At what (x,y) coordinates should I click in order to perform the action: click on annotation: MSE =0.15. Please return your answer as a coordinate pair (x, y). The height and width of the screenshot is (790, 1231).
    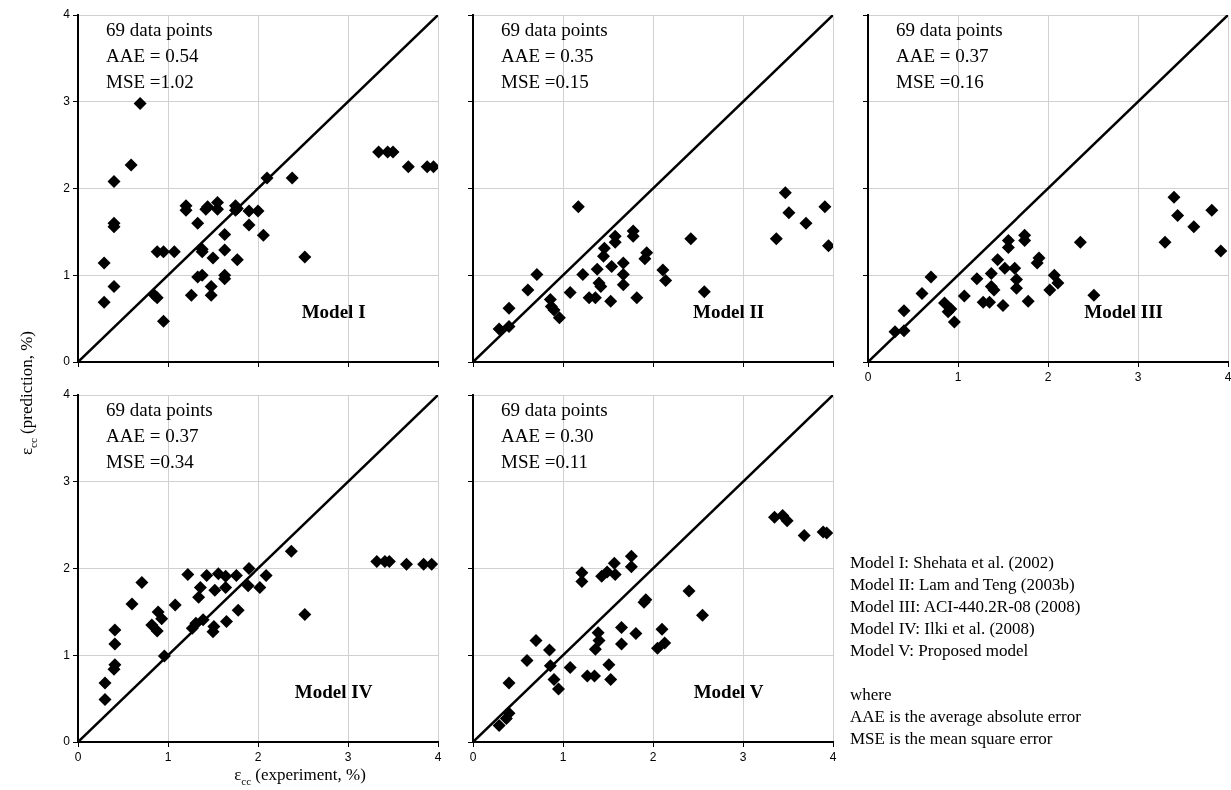
    Looking at the image, I should click on (545, 81).